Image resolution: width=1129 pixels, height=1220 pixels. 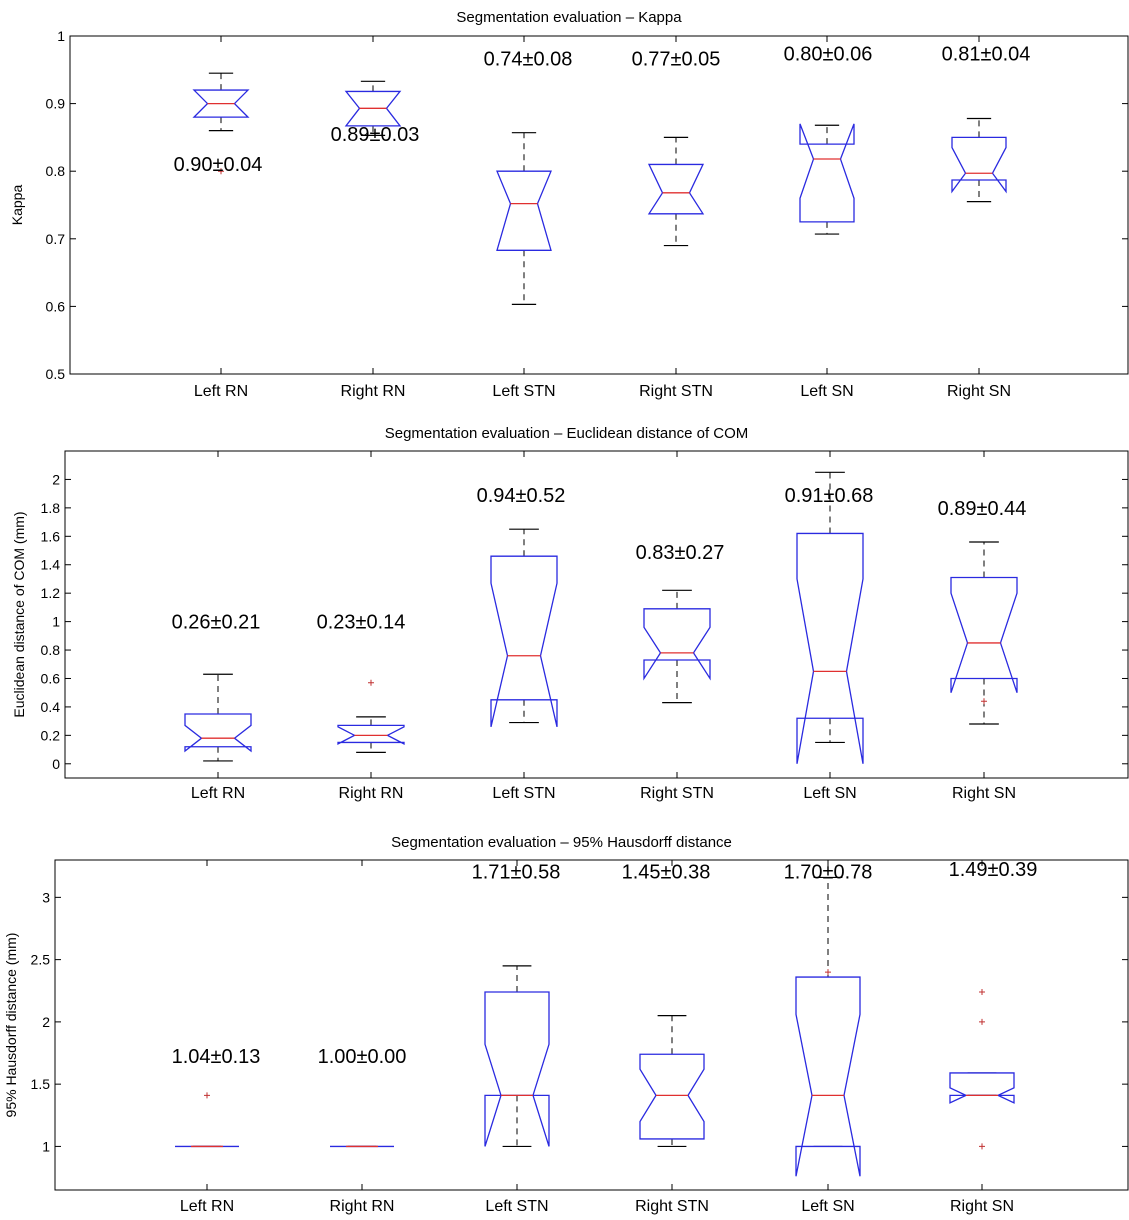 What do you see at coordinates (51, 593) in the screenshot?
I see `y-tick-label: 1.2` at bounding box center [51, 593].